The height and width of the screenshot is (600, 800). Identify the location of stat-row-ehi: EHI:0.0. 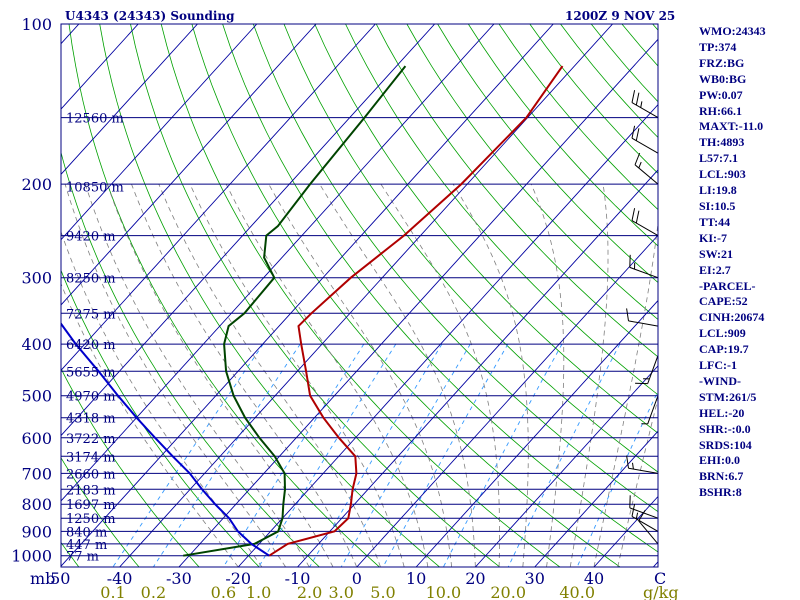
(749, 461).